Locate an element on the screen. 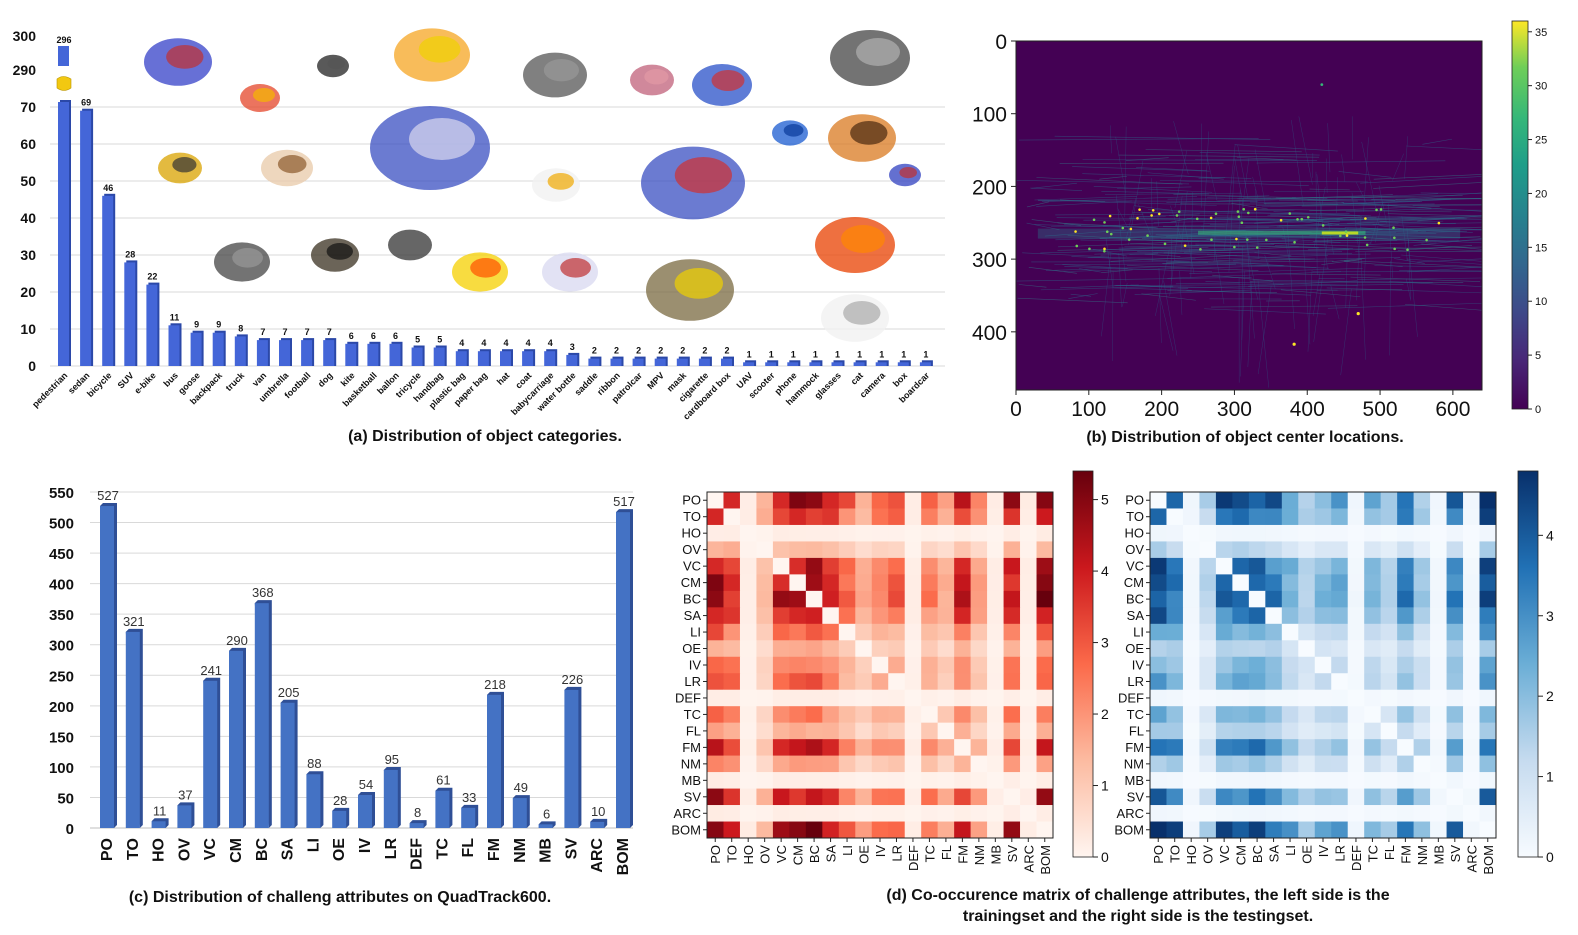 Image resolution: width=1578 pixels, height=935 pixels. data-label-a: 2 is located at coordinates (616, 351).